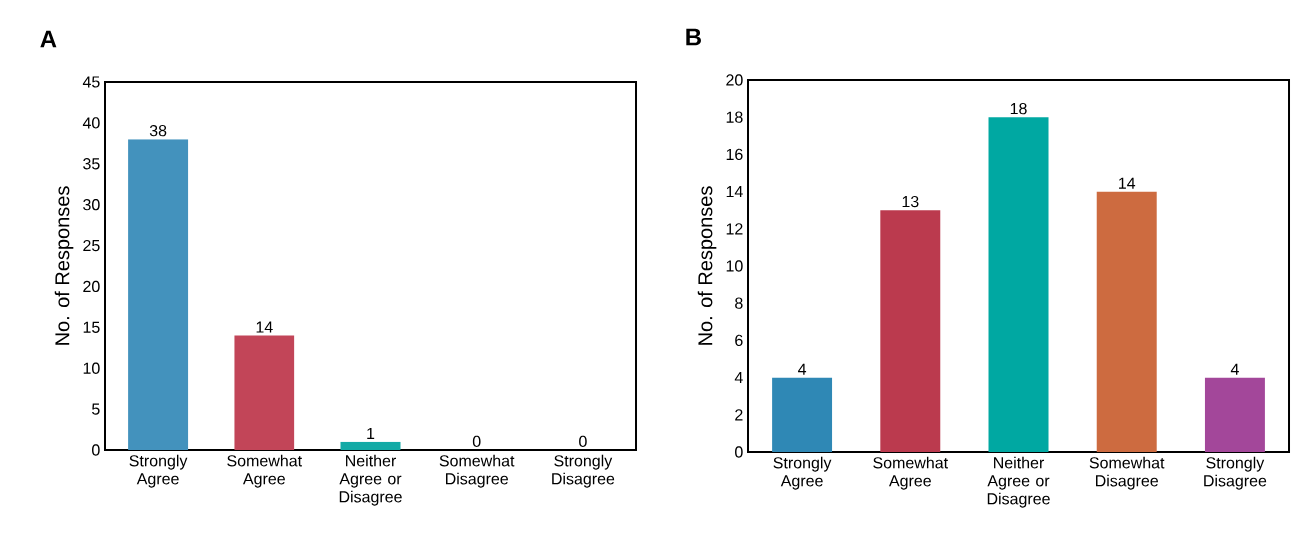  Describe the element at coordinates (91, 205) in the screenshot. I see `y-tick-label: 30` at that location.